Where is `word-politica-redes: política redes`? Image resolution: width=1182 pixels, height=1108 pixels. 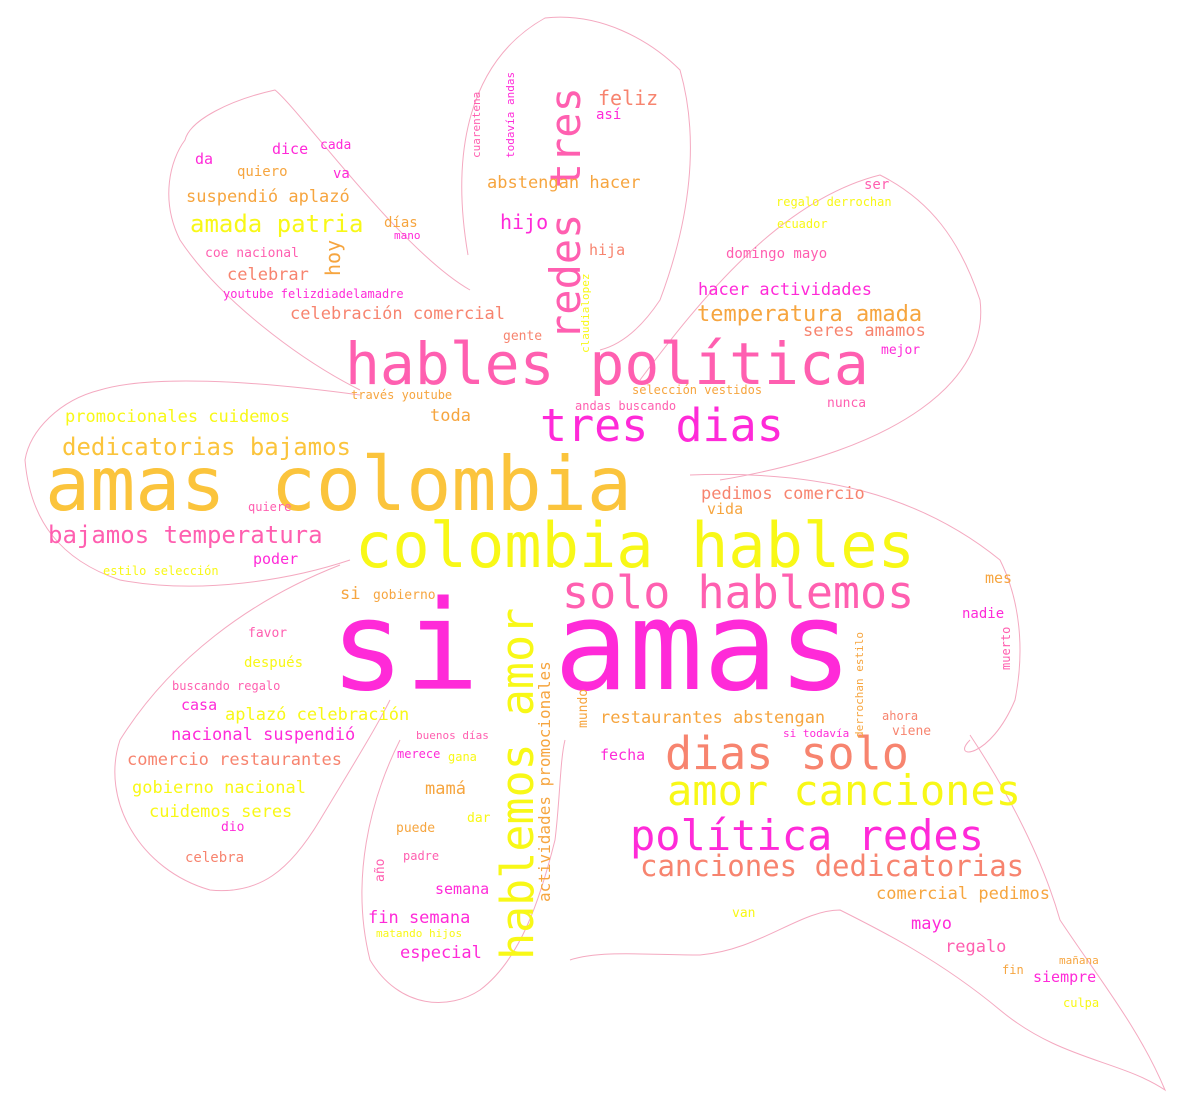
word-politica-redes: política redes is located at coordinates (807, 835).